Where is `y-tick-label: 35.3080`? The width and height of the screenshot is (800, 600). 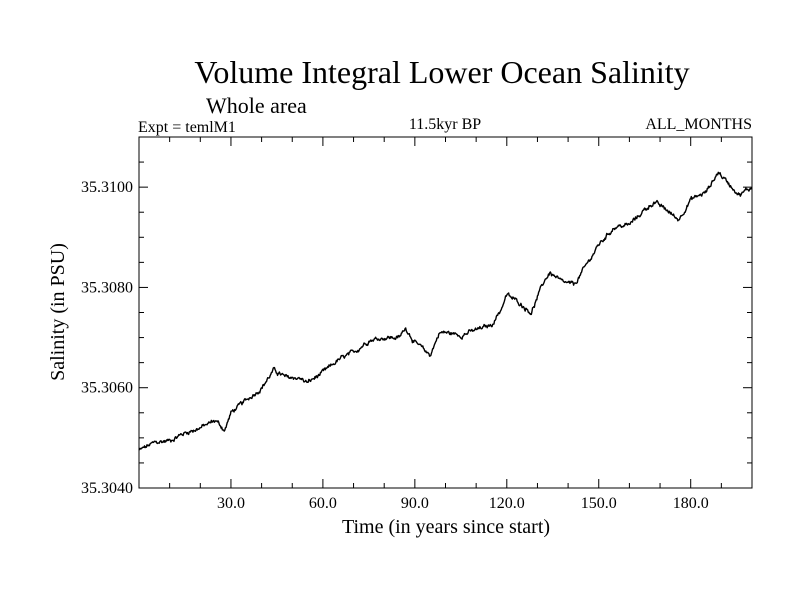
y-tick-label: 35.3080 is located at coordinates (107, 287).